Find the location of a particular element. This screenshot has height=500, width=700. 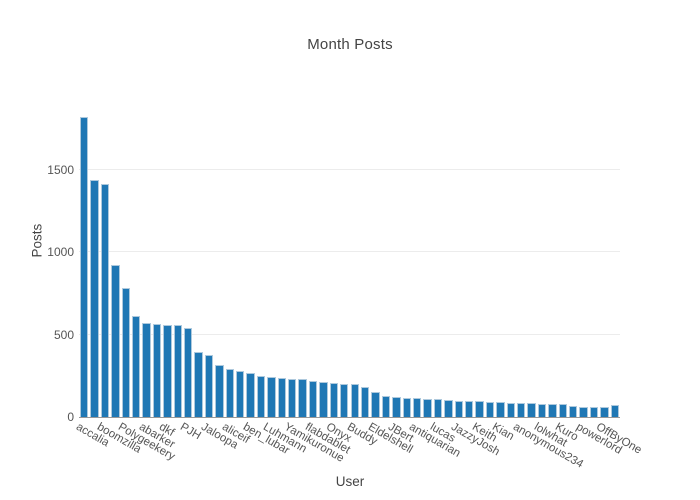

x-axis-title: User is located at coordinates (350, 481).